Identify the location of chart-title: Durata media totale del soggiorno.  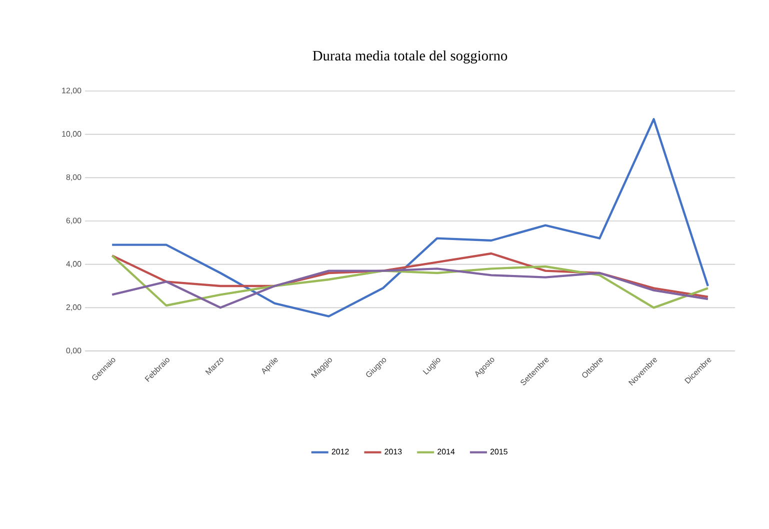
(410, 57).